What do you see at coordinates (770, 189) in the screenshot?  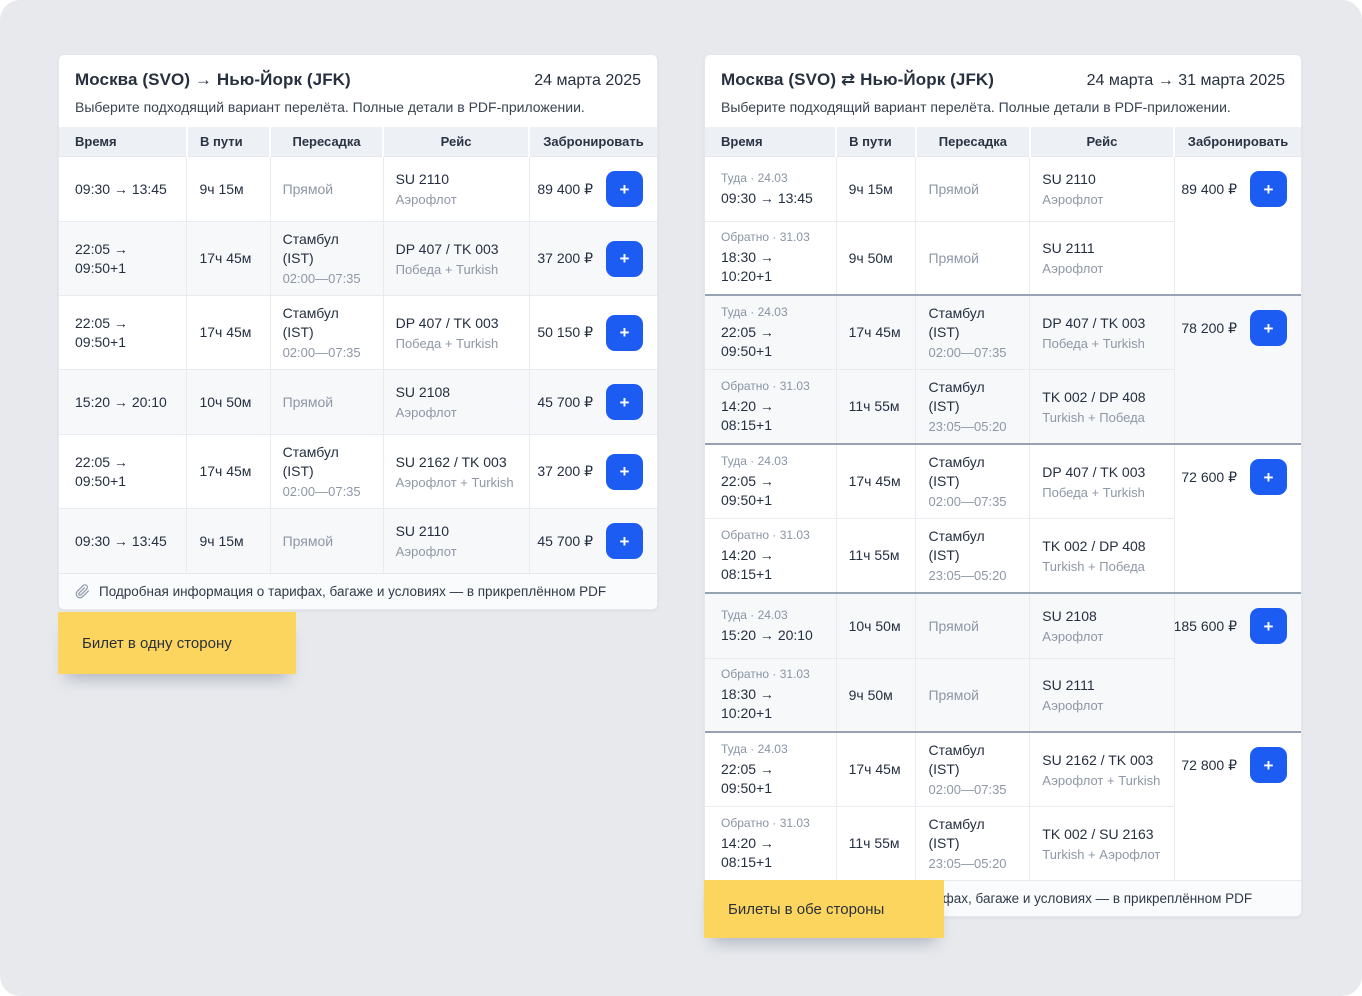 I see `cell-time: Туда · 24.03 09:30 → 13:45` at bounding box center [770, 189].